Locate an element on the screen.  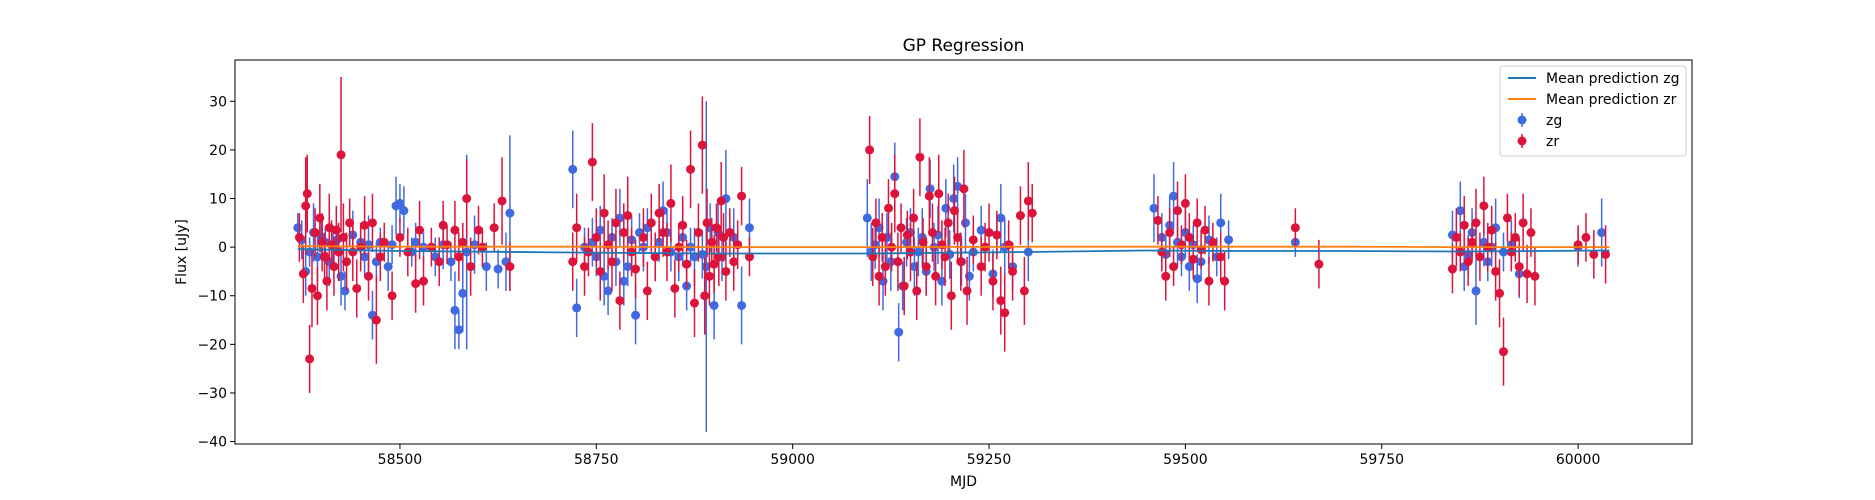
y-tick-label: 10 is located at coordinates (218, 200).